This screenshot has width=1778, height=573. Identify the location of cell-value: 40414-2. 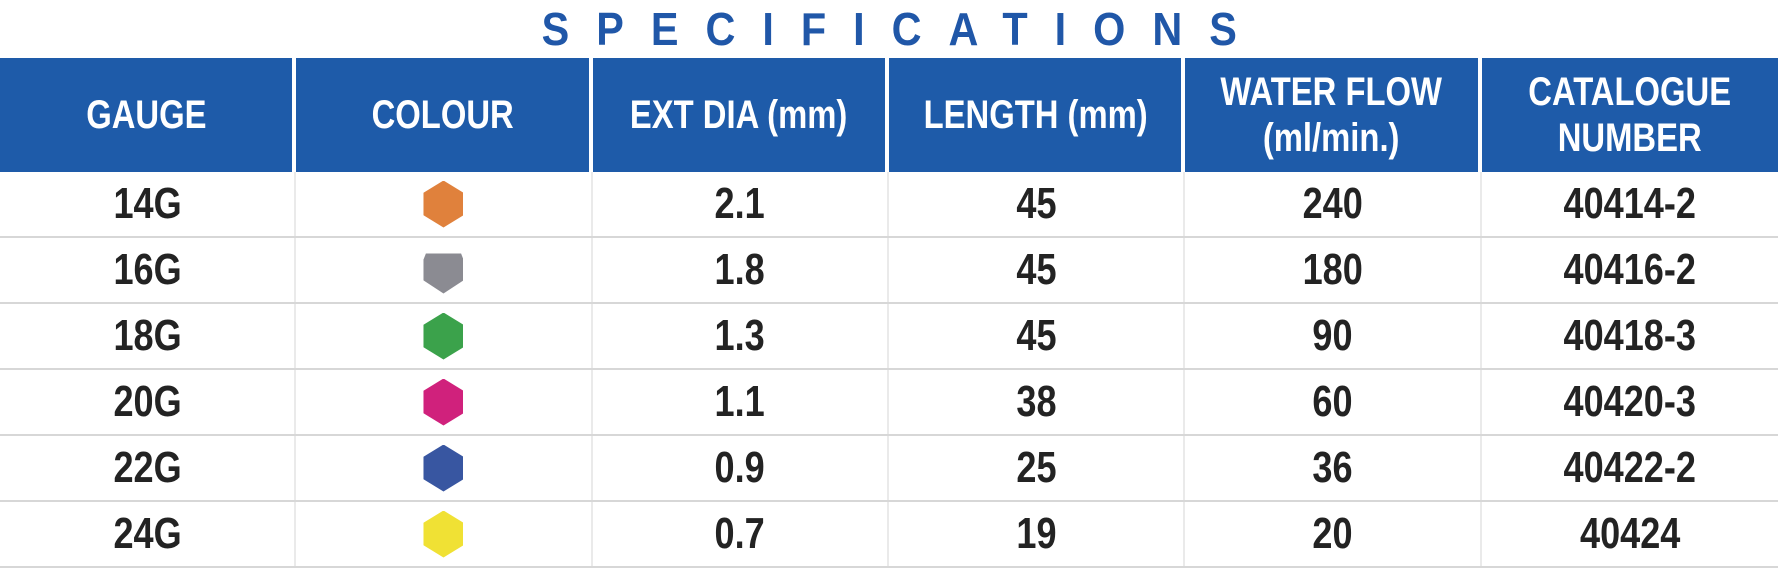
(1630, 203).